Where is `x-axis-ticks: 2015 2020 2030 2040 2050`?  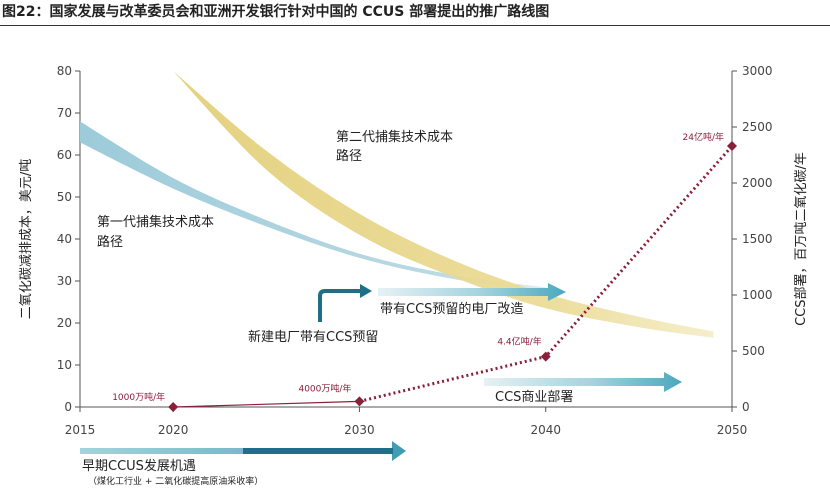 x-axis-ticks: 2015 2020 2030 2040 2050 is located at coordinates (406, 422).